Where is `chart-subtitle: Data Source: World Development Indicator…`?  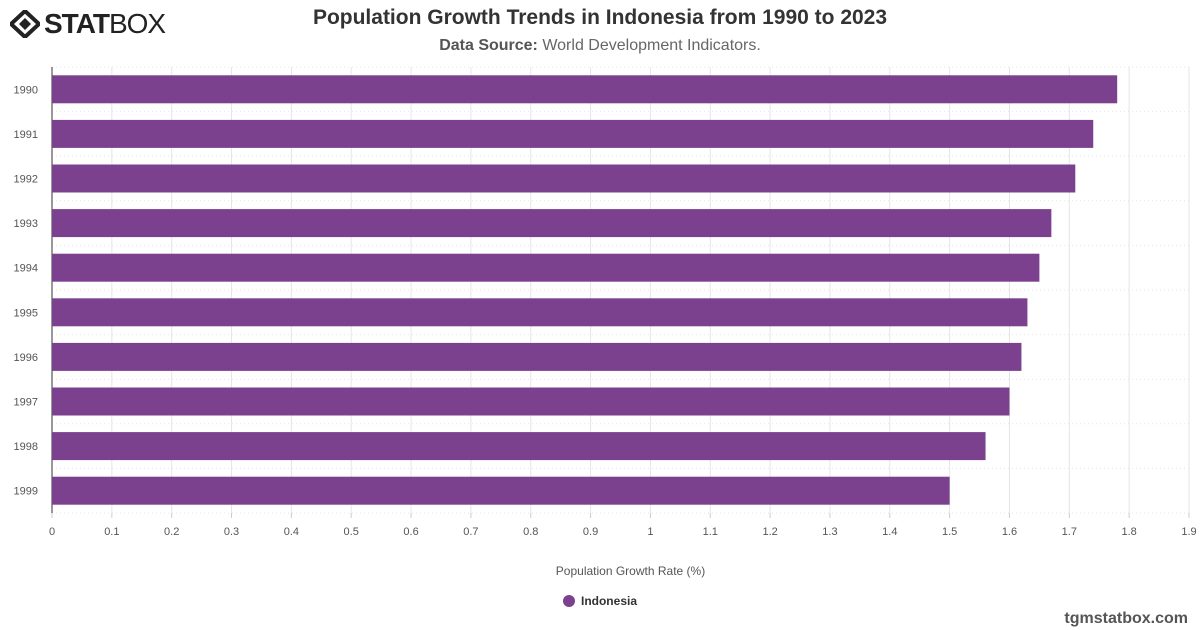
chart-subtitle: Data Source: World Development Indicator… is located at coordinates (600, 46).